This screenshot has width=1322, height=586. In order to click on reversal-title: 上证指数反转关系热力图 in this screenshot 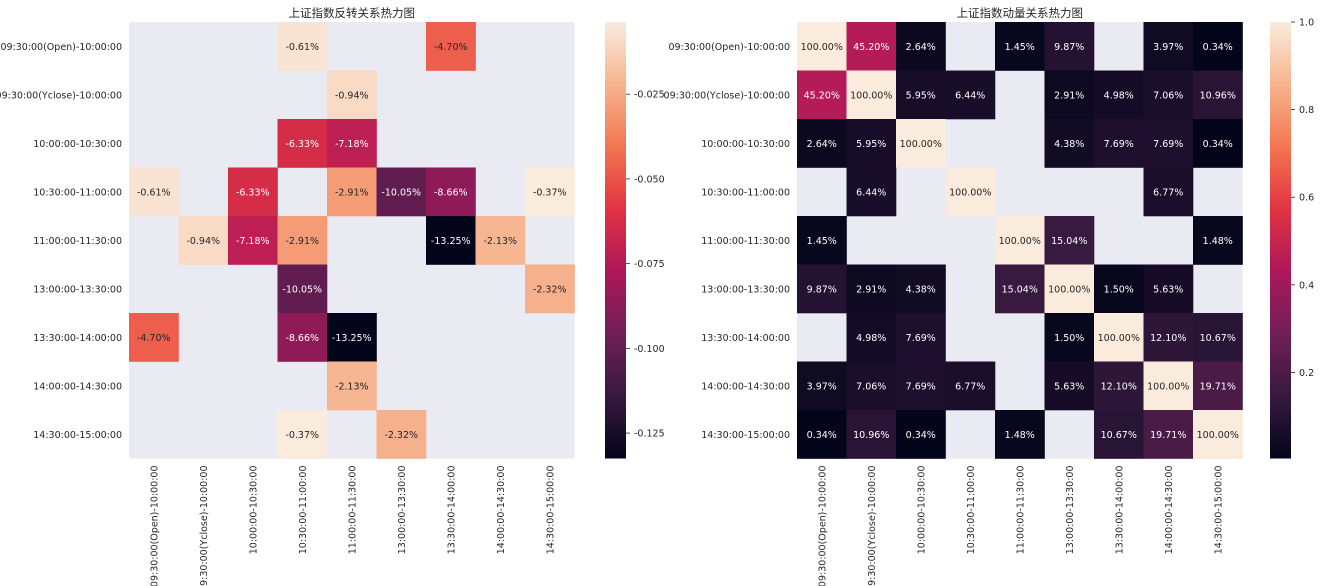, I will do `click(352, 13)`.